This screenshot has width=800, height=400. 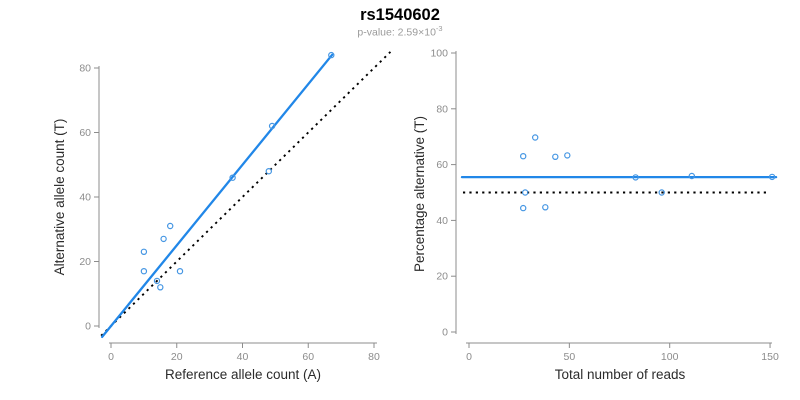 What do you see at coordinates (308, 357) in the screenshot?
I see `x-tick-label: 60` at bounding box center [308, 357].